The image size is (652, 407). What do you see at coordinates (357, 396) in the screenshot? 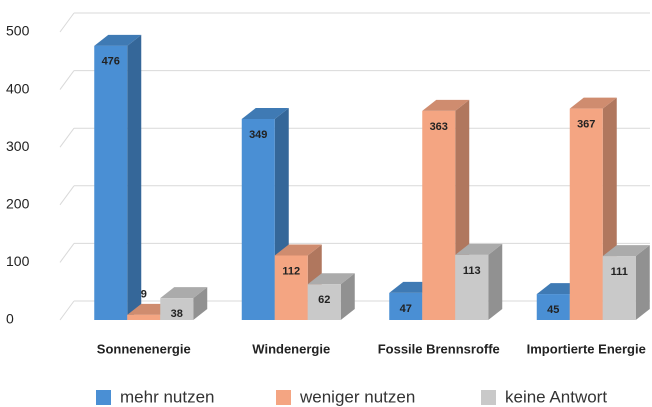
I see `legend-label: weniger nutzen` at bounding box center [357, 396].